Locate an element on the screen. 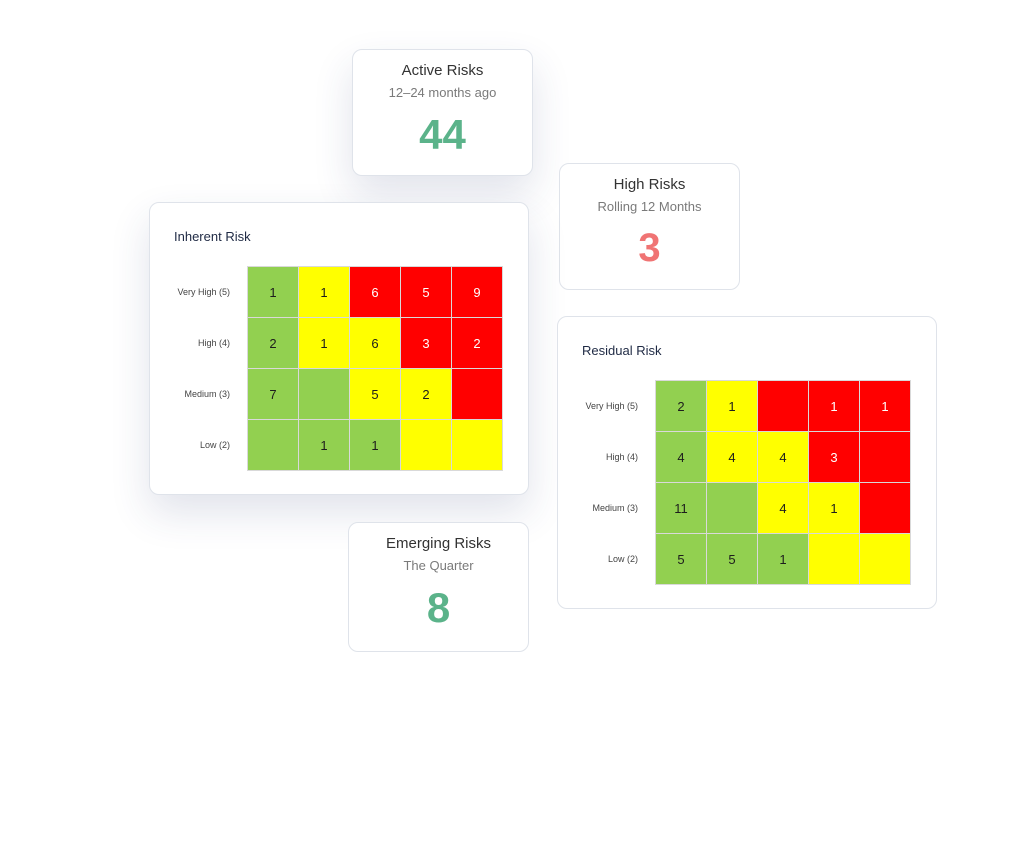 The width and height of the screenshot is (1024, 853). emerging-risks-subtitle: The Quarter is located at coordinates (438, 565).